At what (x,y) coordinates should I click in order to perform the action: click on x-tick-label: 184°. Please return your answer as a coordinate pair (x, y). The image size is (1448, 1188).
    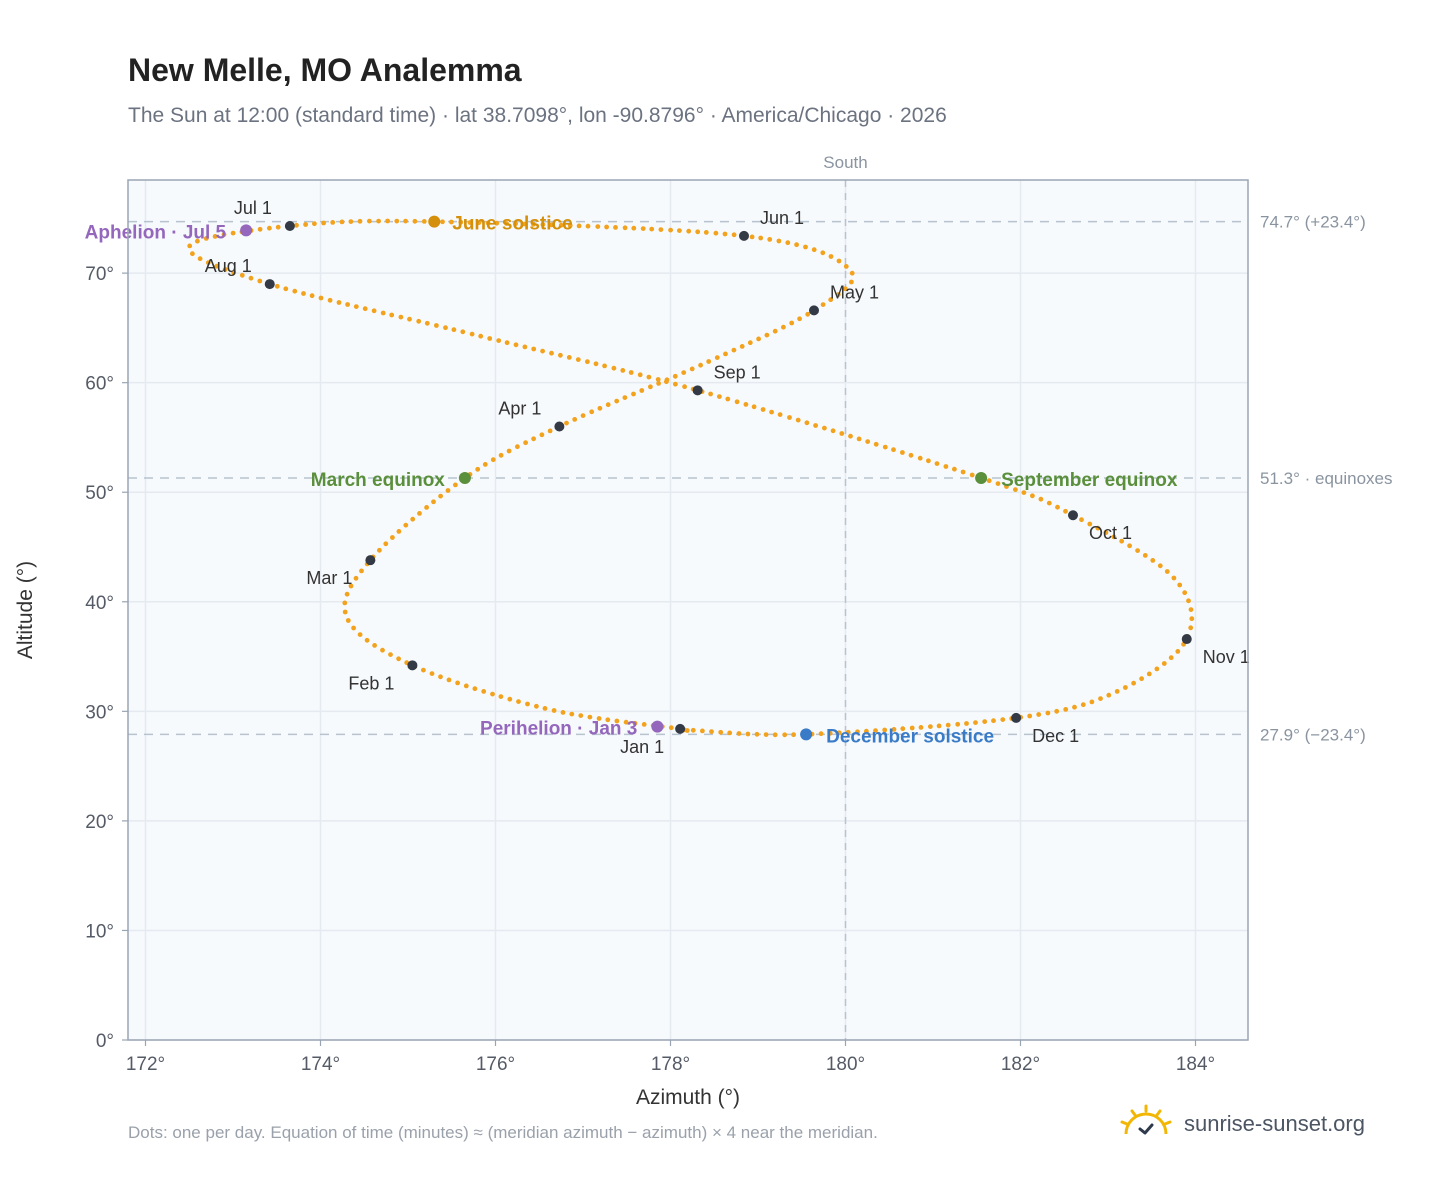
    Looking at the image, I should click on (1195, 1064).